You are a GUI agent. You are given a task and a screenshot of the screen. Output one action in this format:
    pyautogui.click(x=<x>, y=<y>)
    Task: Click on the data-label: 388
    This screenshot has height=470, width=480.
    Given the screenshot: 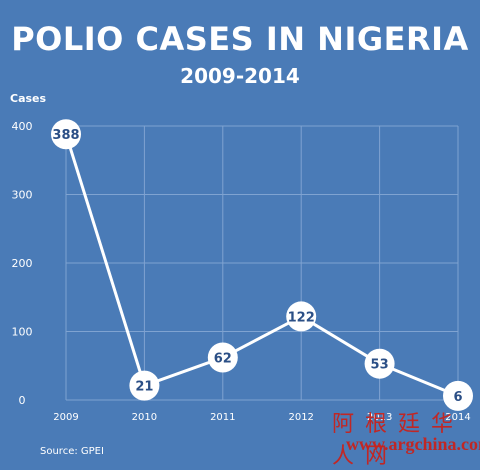 What is the action you would take?
    pyautogui.click(x=65, y=135)
    